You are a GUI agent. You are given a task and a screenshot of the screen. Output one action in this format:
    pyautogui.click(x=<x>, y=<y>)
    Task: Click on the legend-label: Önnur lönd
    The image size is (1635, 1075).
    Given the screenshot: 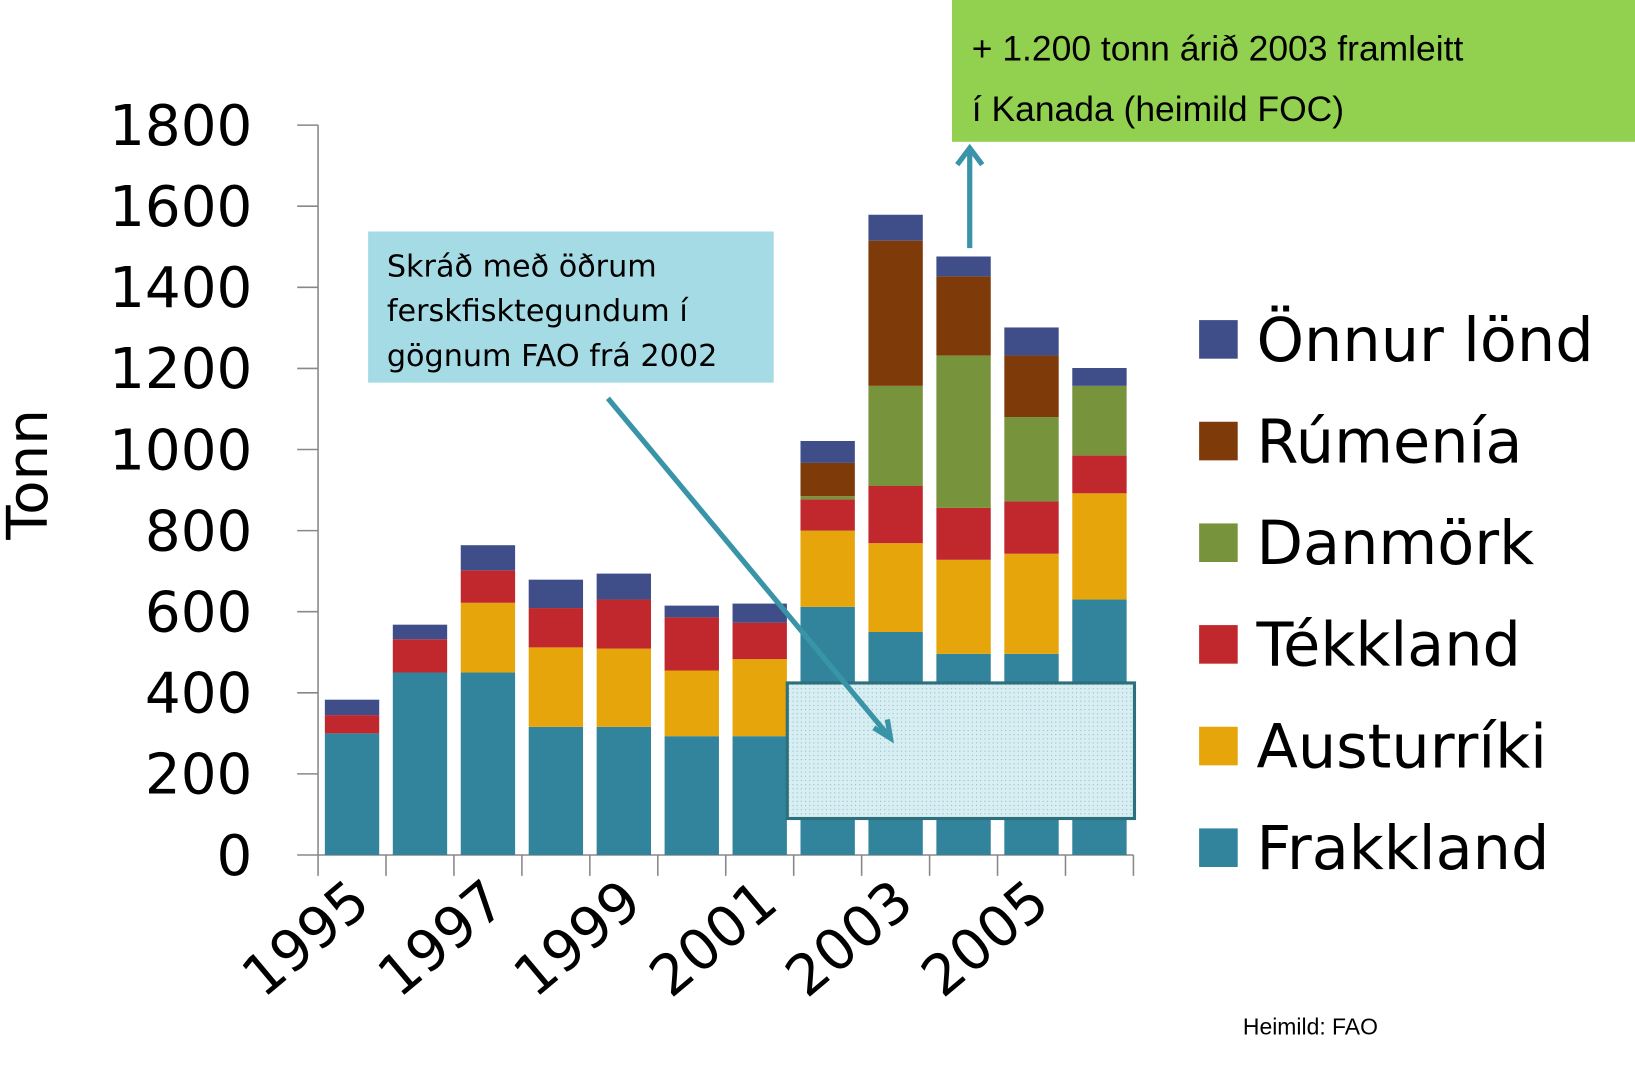 What is the action you would take?
    pyautogui.click(x=1424, y=340)
    